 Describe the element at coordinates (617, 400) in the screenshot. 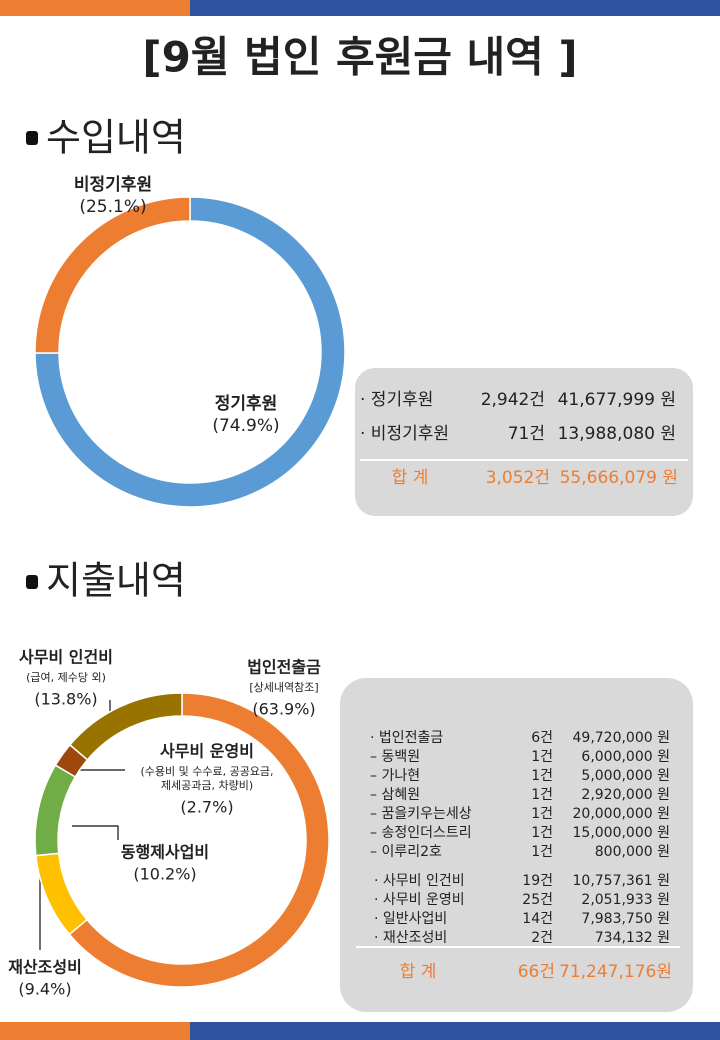

I see `table-cell: 41,677,999 원` at that location.